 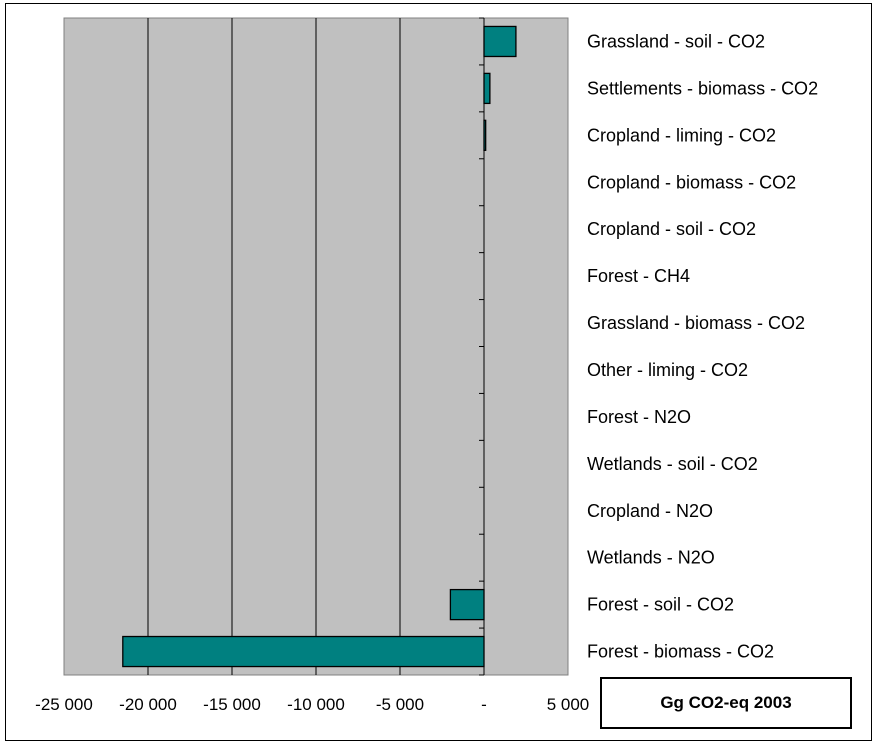 I want to click on category-label: Forest - N2O, so click(x=639, y=417).